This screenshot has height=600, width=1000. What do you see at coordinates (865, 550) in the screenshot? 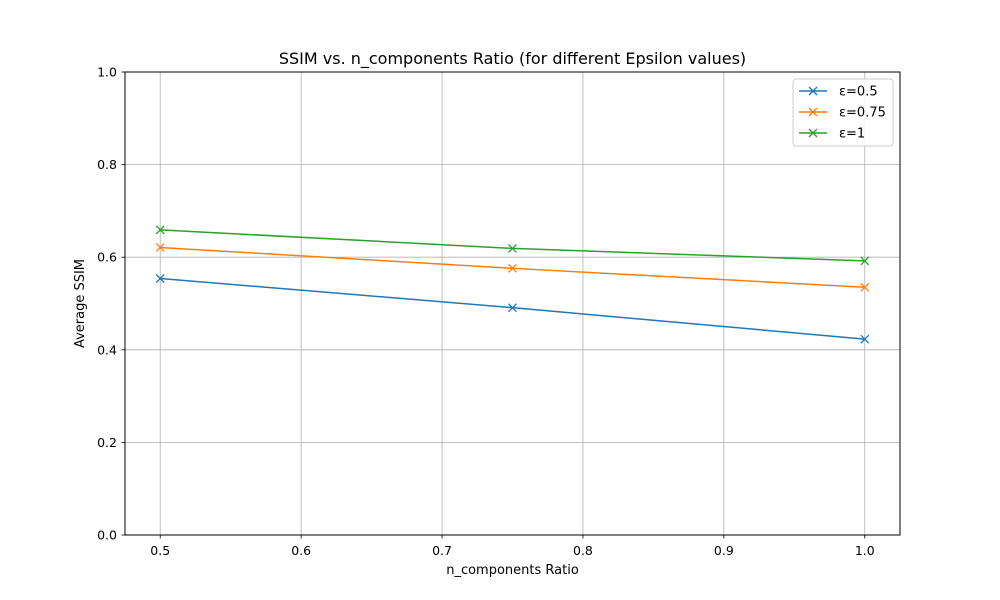
I see `x-tick-label: 1.0` at bounding box center [865, 550].